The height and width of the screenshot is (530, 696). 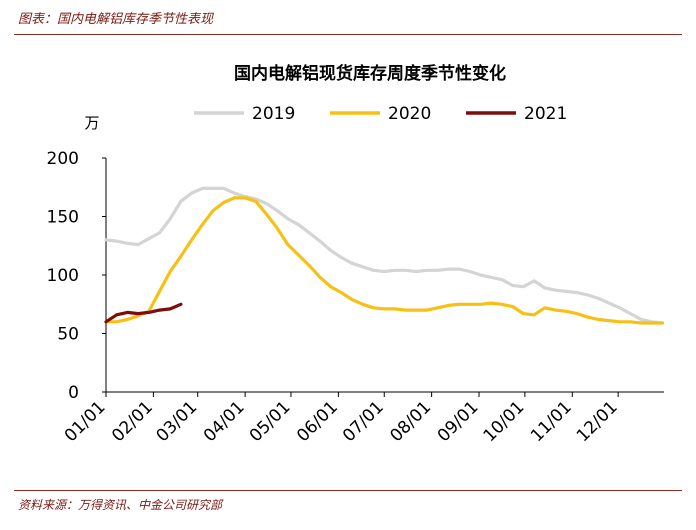 I want to click on legend-label-2021: 2021, so click(x=545, y=114).